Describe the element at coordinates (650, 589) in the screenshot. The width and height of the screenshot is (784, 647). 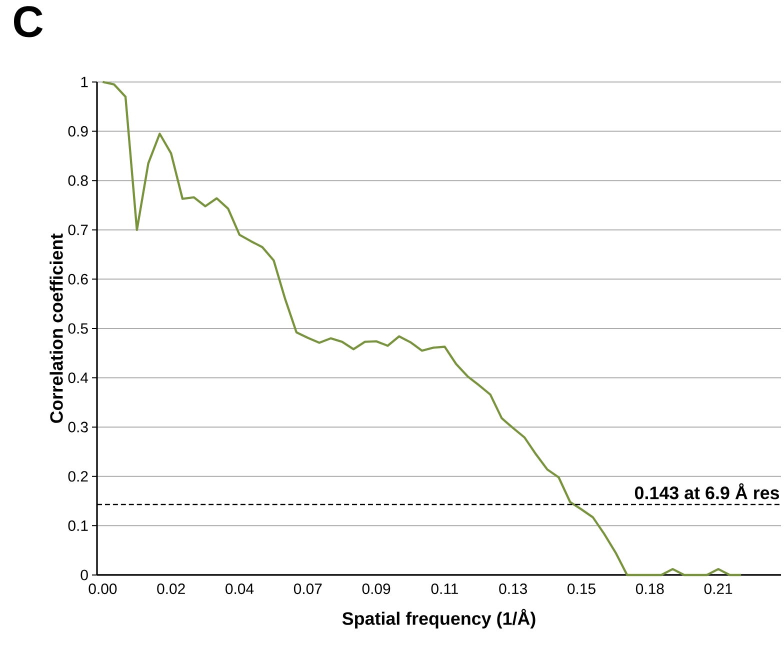
I see `x-tick-label: 0.18` at that location.